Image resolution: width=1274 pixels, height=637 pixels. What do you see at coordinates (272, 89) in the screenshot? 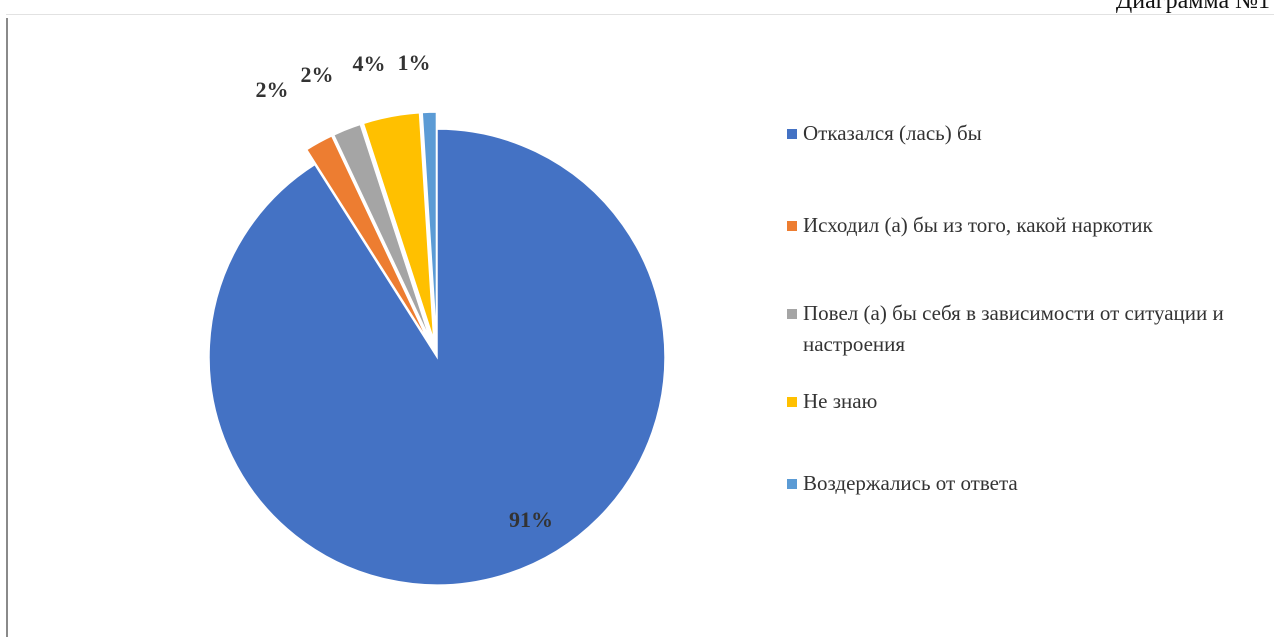
I see `slice-label-2: 2%` at bounding box center [272, 89].